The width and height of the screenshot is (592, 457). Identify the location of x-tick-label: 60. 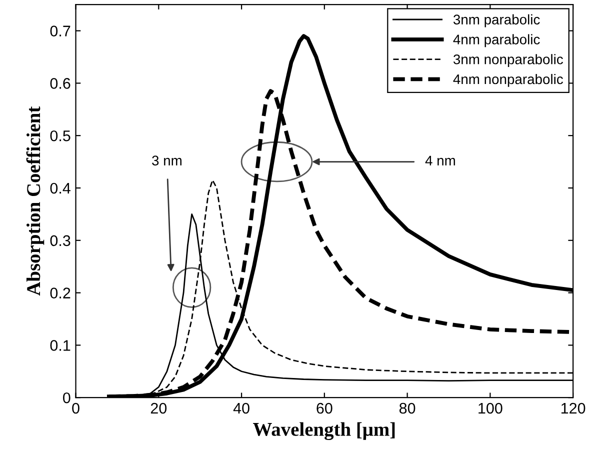
(324, 408).